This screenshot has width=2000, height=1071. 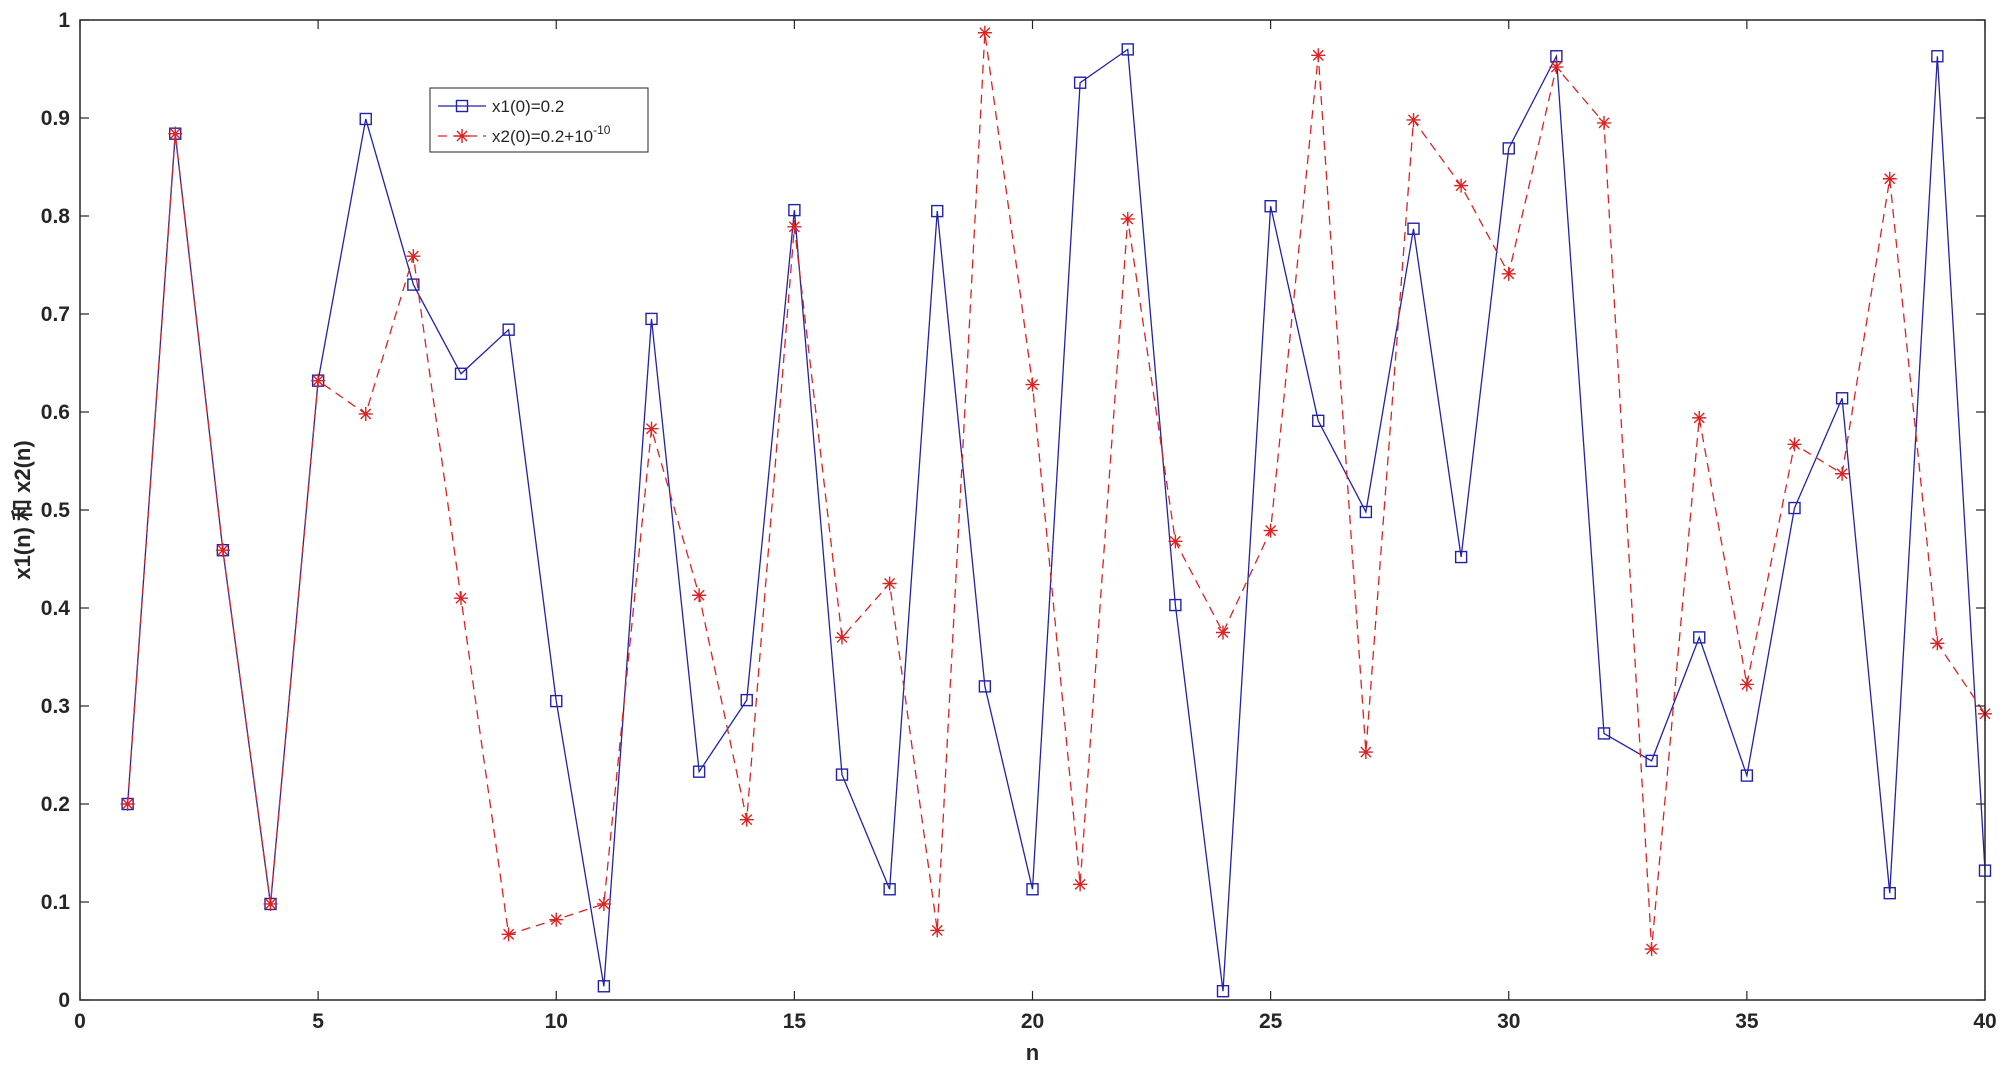 What do you see at coordinates (1032, 1021) in the screenshot?
I see `x-tick-label: 20` at bounding box center [1032, 1021].